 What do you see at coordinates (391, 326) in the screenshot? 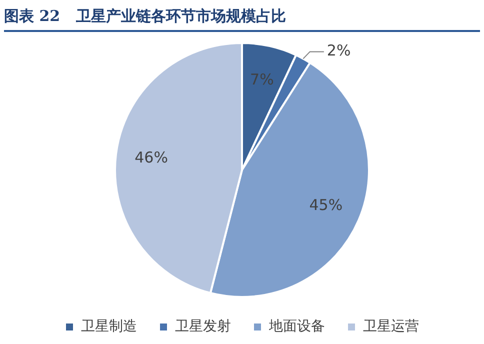
I see `legend-label: 卫星运营` at bounding box center [391, 326].